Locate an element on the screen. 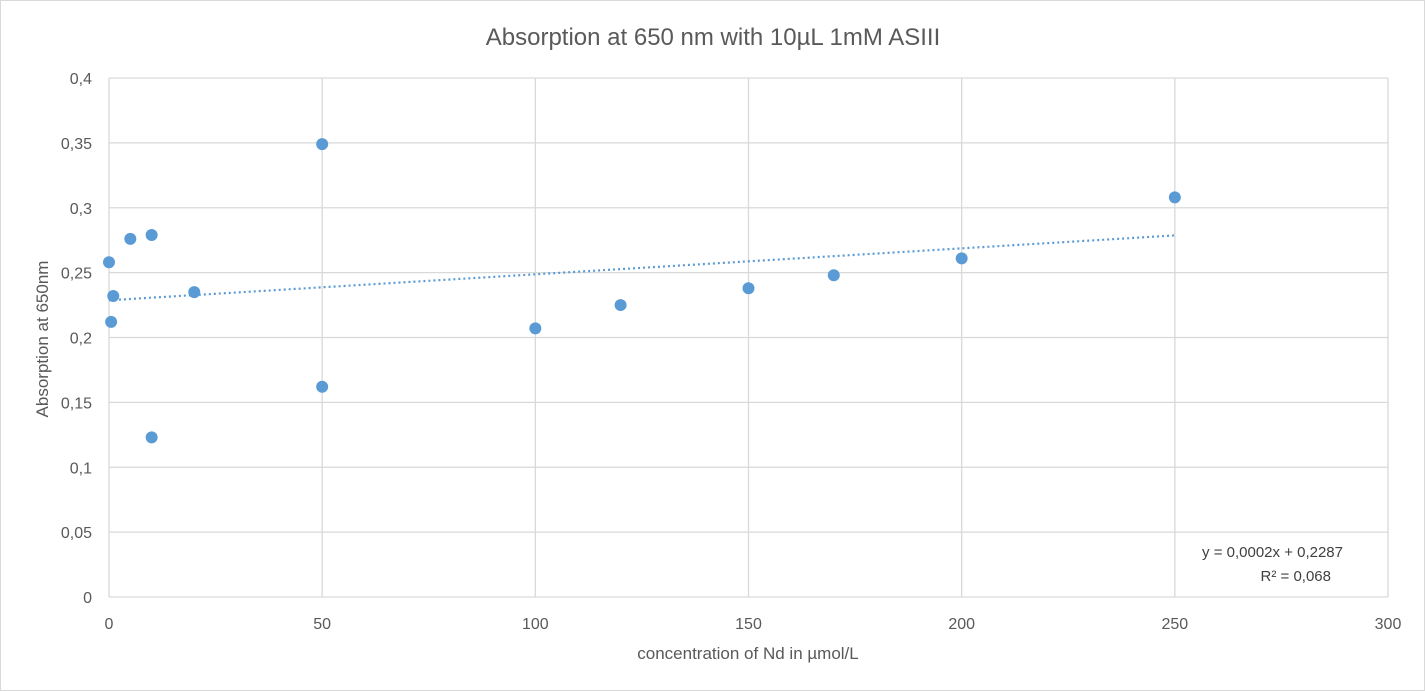 Image resolution: width=1425 pixels, height=691 pixels. y-axis-label: Absorption at 650nm is located at coordinates (42, 339).